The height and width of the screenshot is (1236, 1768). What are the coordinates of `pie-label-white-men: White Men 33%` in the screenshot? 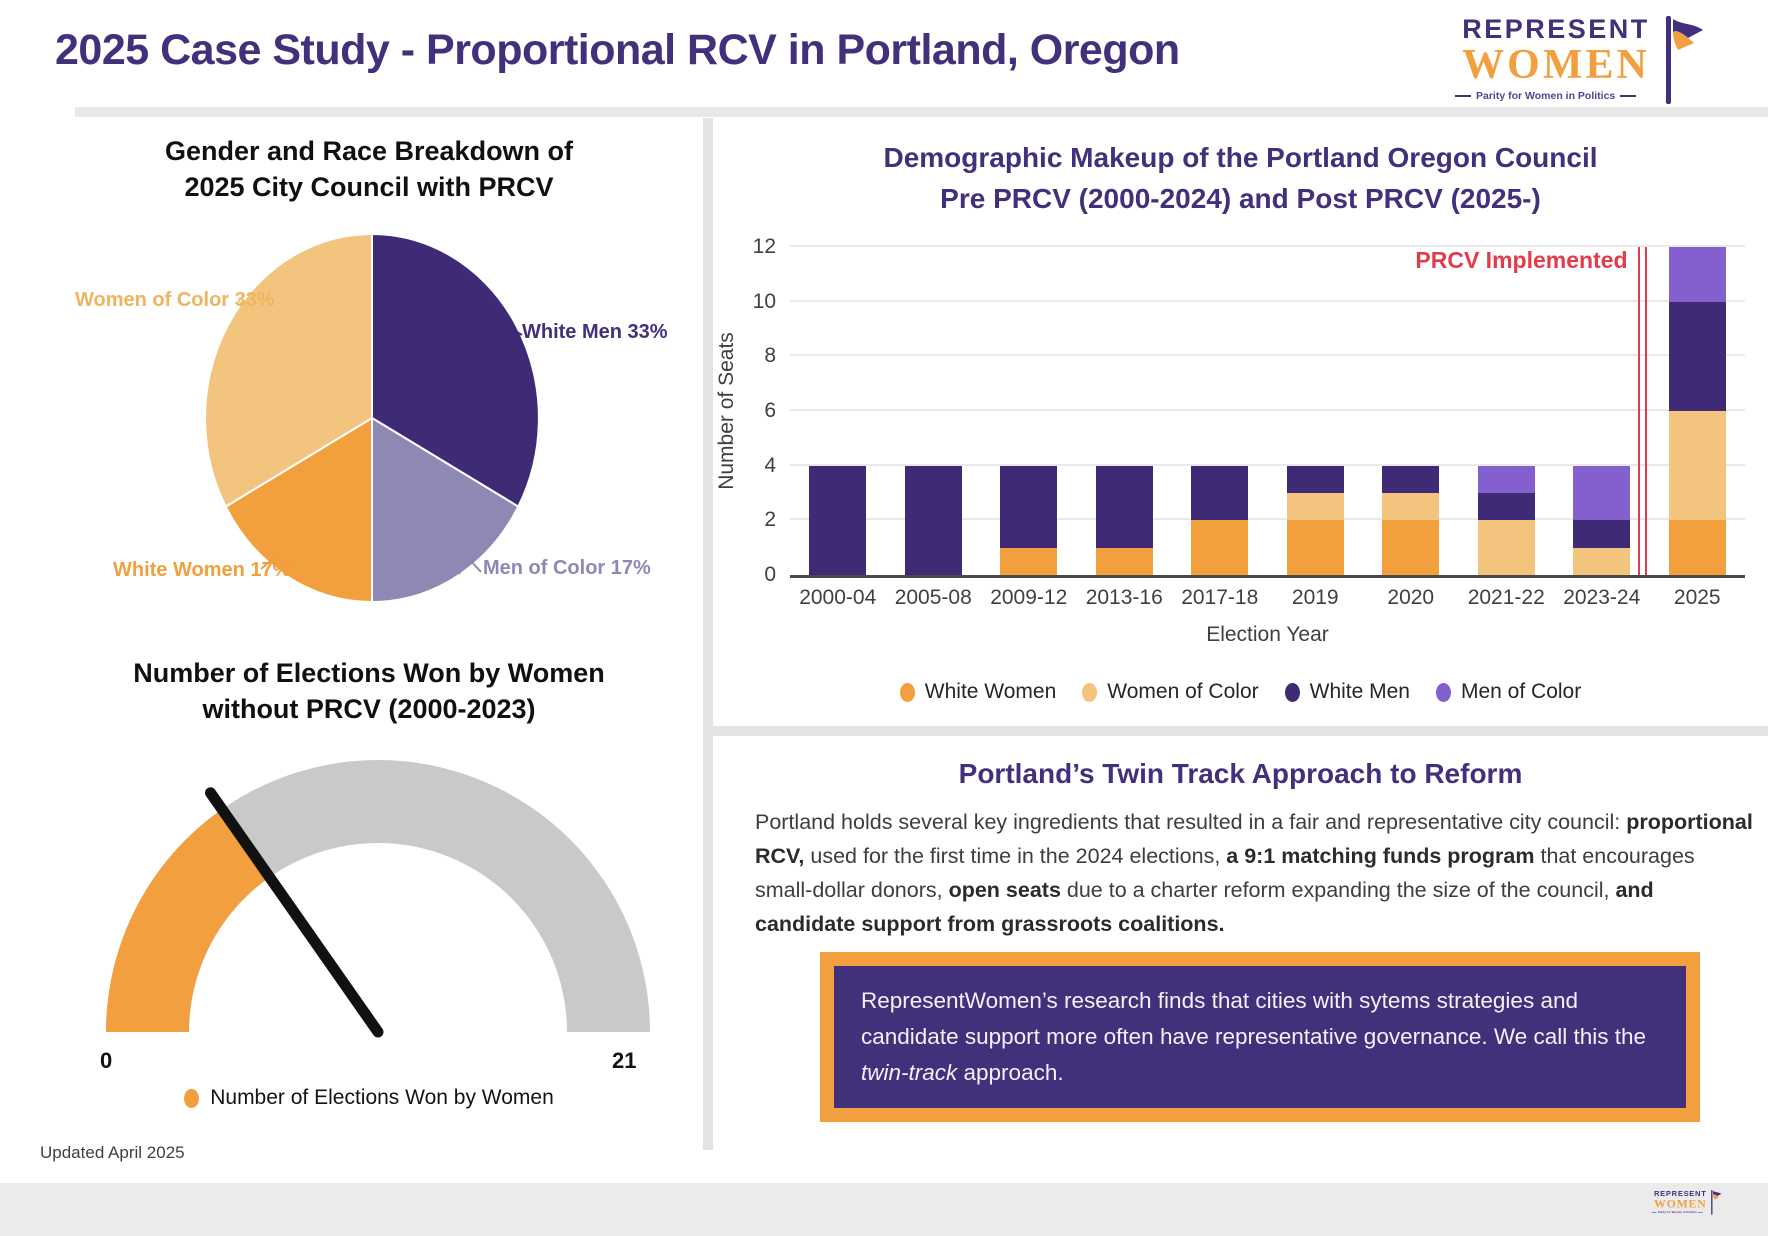 It's located at (595, 332).